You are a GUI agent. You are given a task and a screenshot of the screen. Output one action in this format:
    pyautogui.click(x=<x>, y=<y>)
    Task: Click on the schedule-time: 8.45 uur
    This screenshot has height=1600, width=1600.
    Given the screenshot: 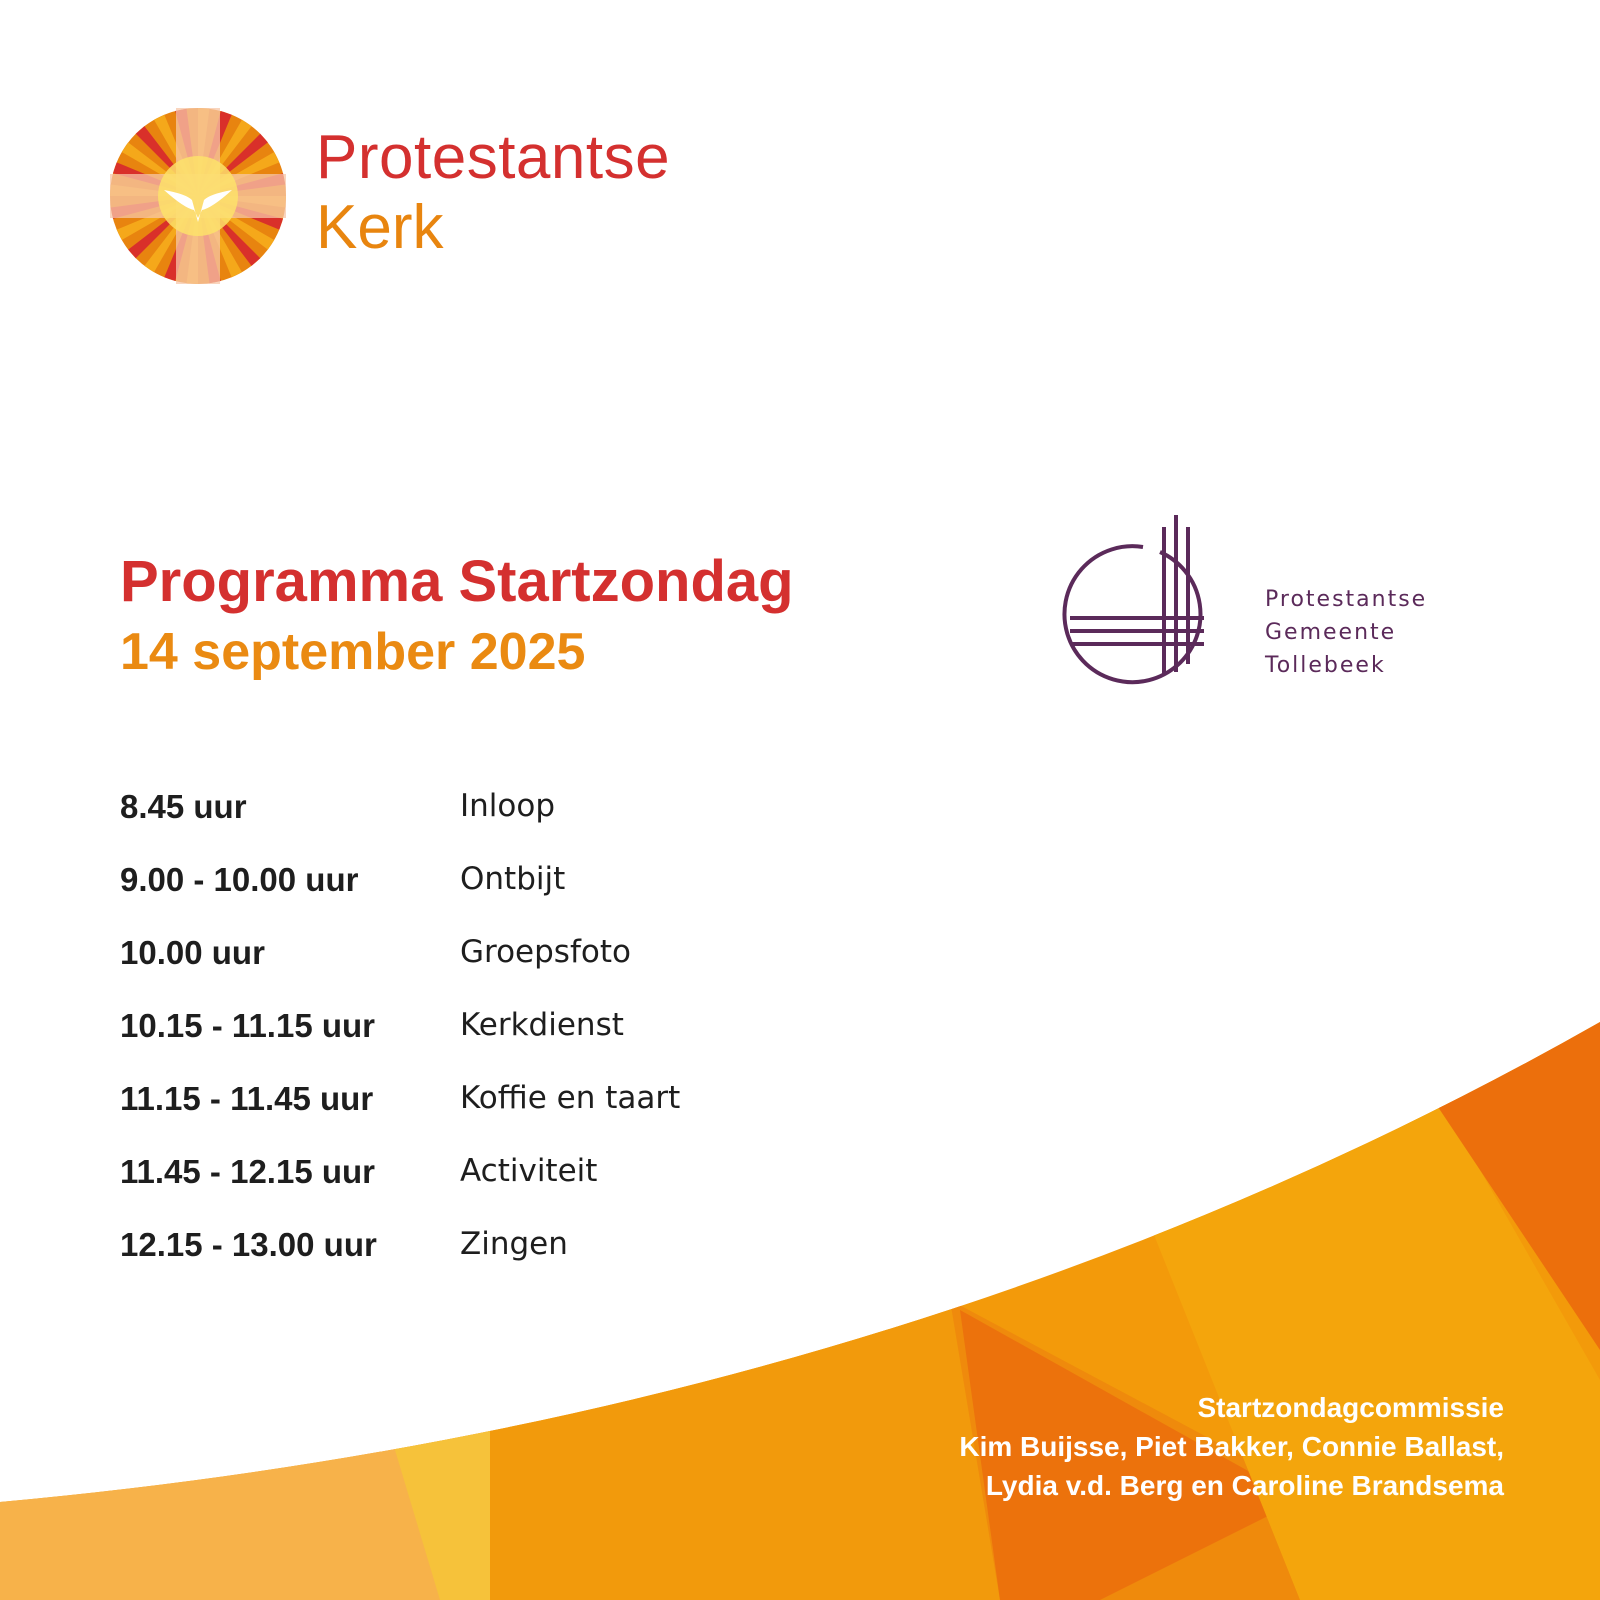 What is the action you would take?
    pyautogui.click(x=183, y=806)
    